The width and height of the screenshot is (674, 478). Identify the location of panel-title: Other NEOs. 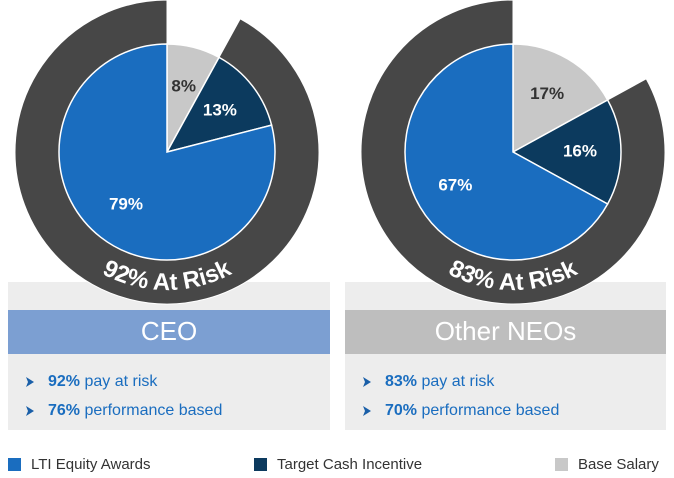
(506, 331).